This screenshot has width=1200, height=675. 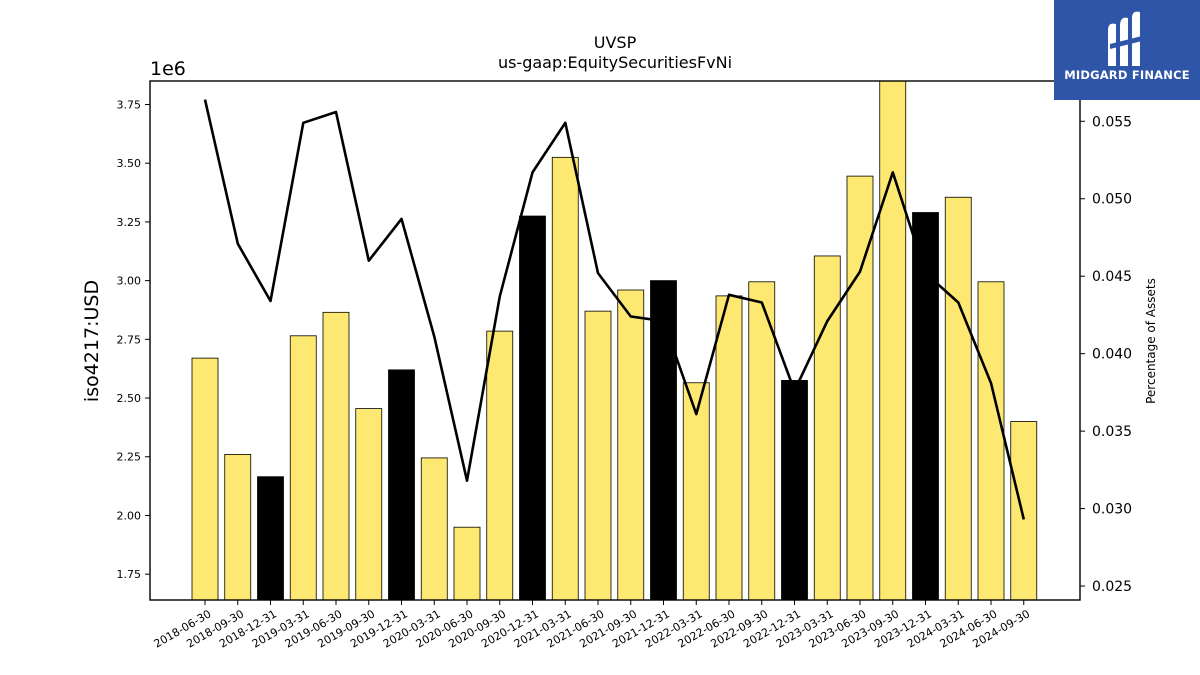 I want to click on y-tick-label: 3.50, so click(x=129, y=163).